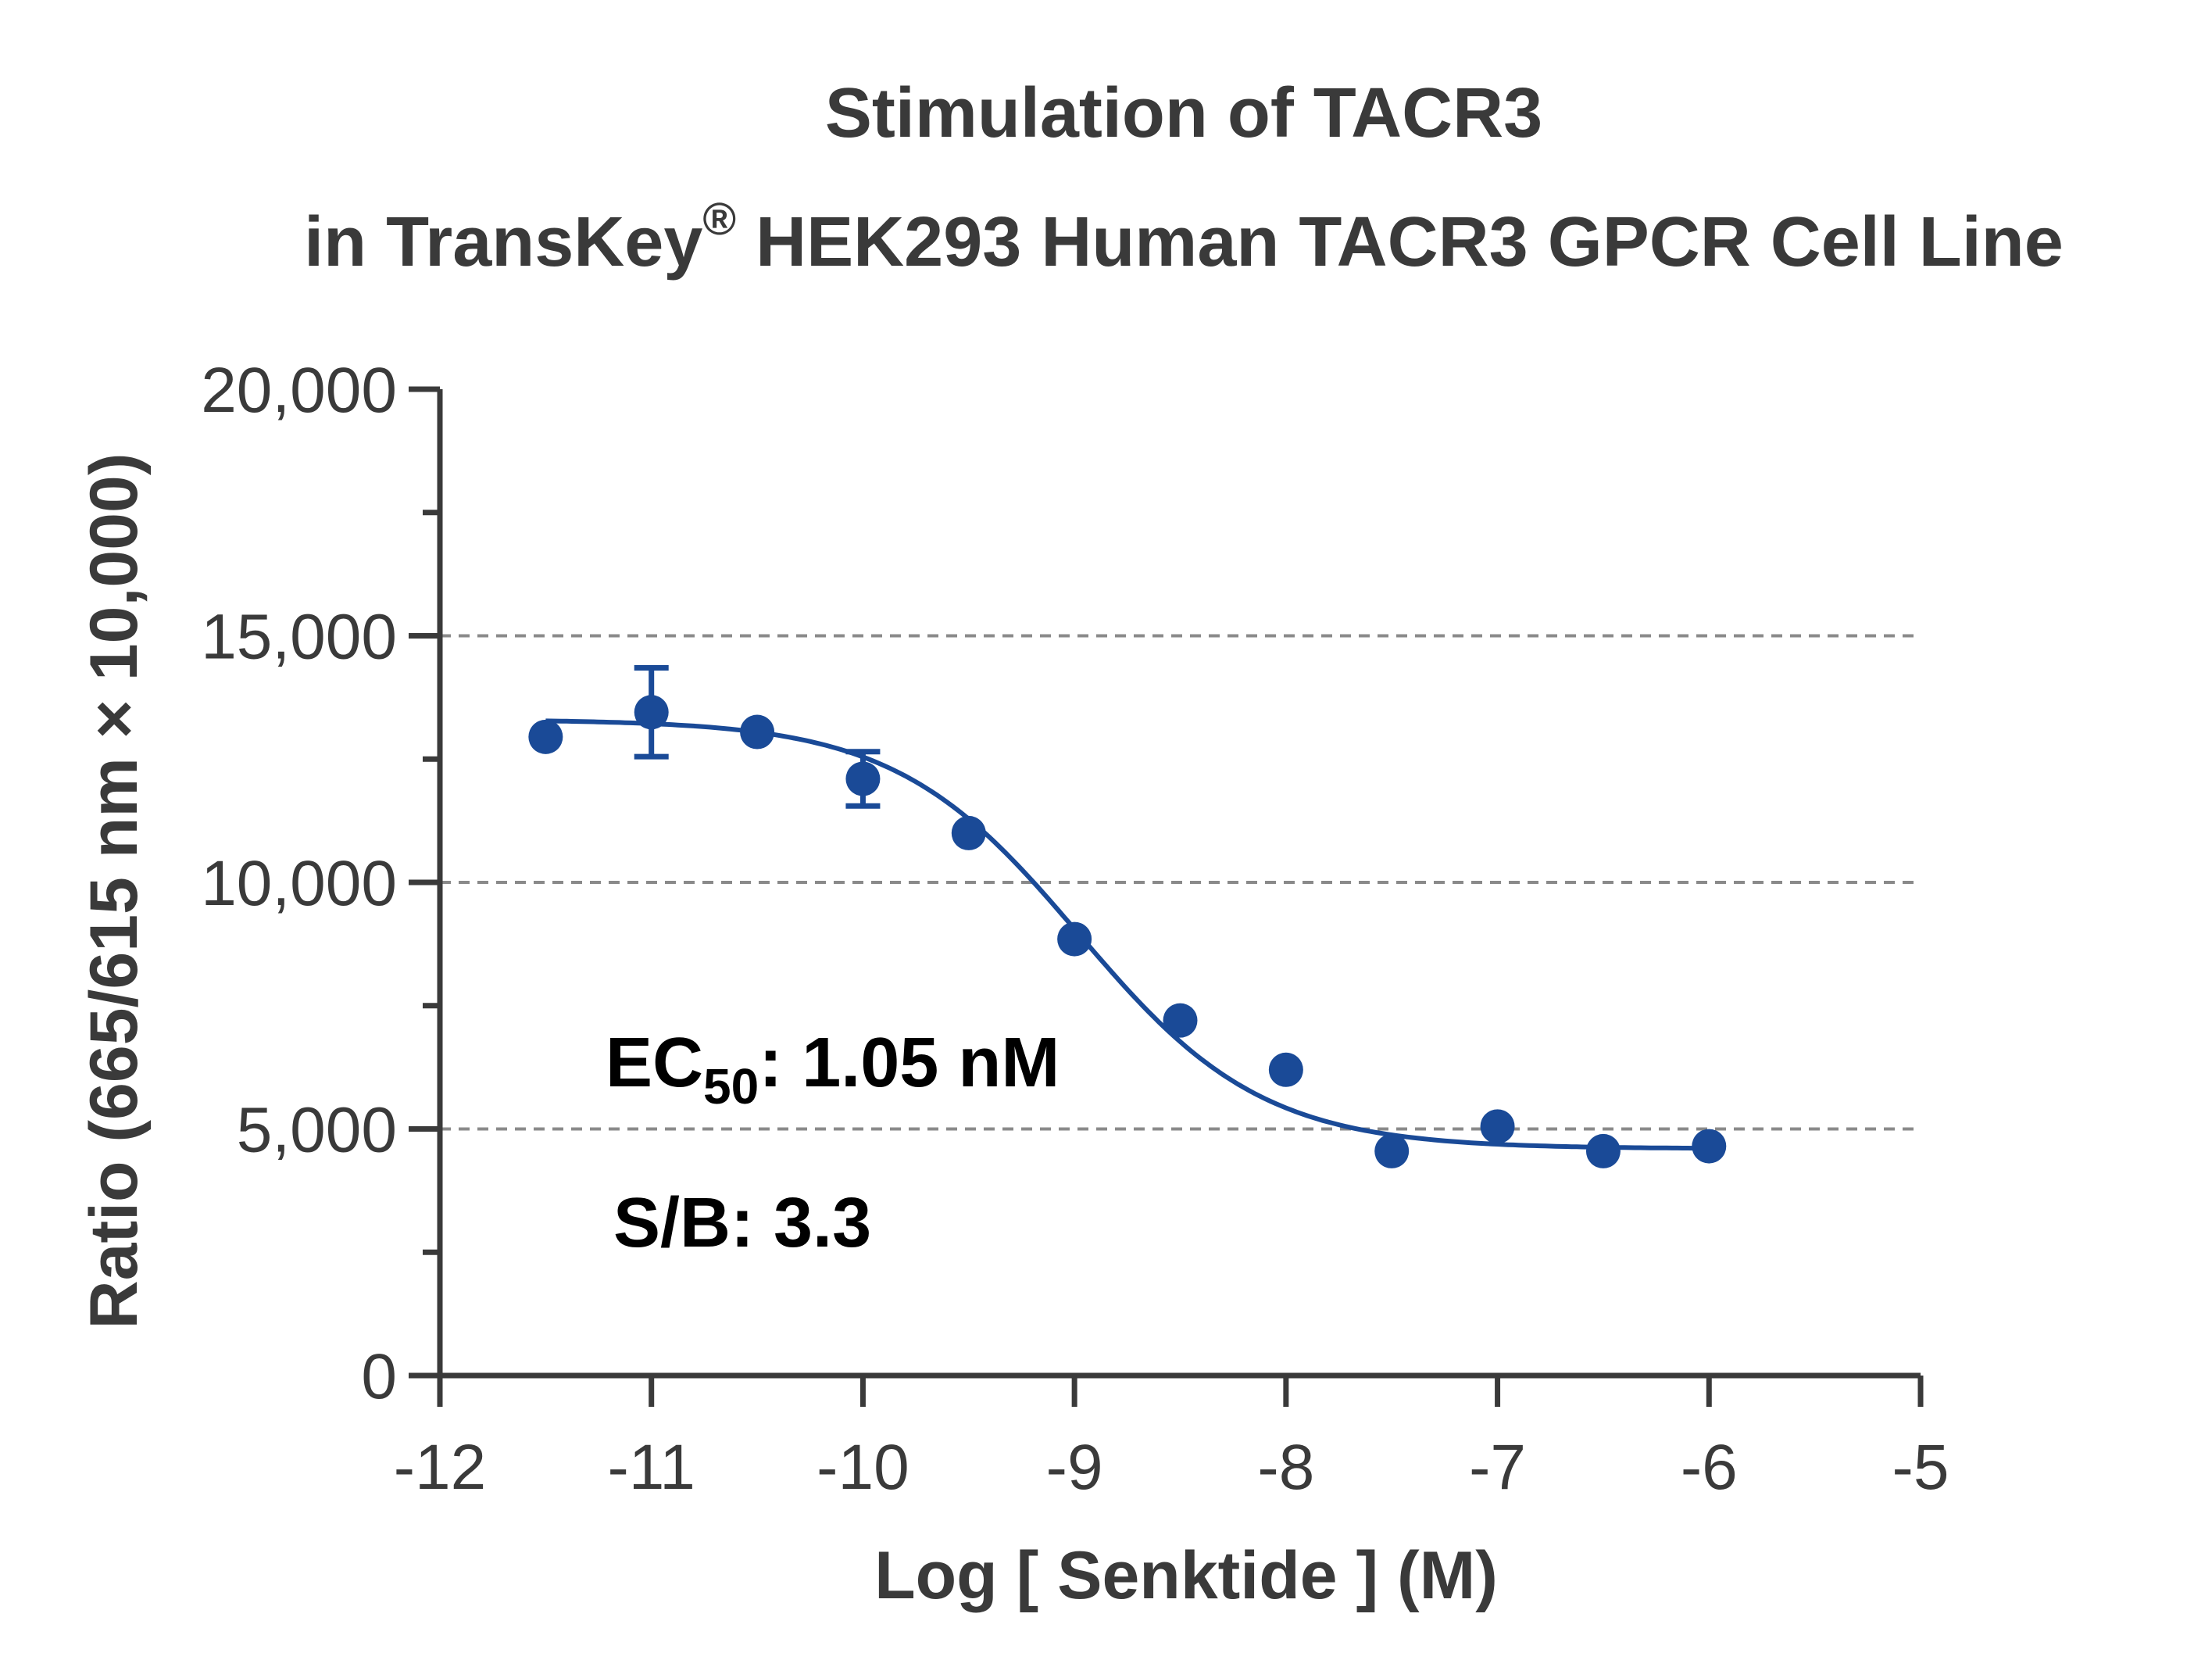 This screenshot has height=1678, width=2212. I want to click on fit-curve, so click(1127, 934).